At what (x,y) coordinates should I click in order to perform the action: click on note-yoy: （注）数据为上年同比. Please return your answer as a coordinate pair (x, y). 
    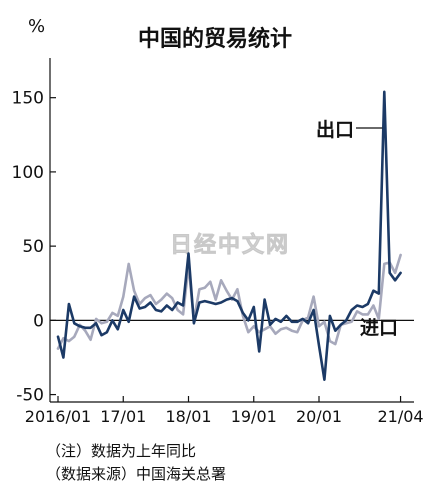
    Looking at the image, I should click on (121, 451).